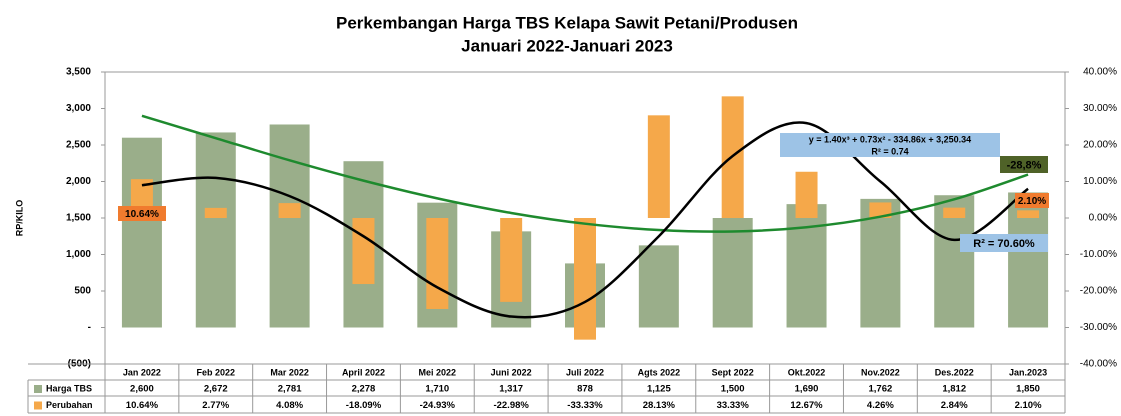  Describe the element at coordinates (78, 108) in the screenshot. I see `y-tick-label: 3,000` at that location.